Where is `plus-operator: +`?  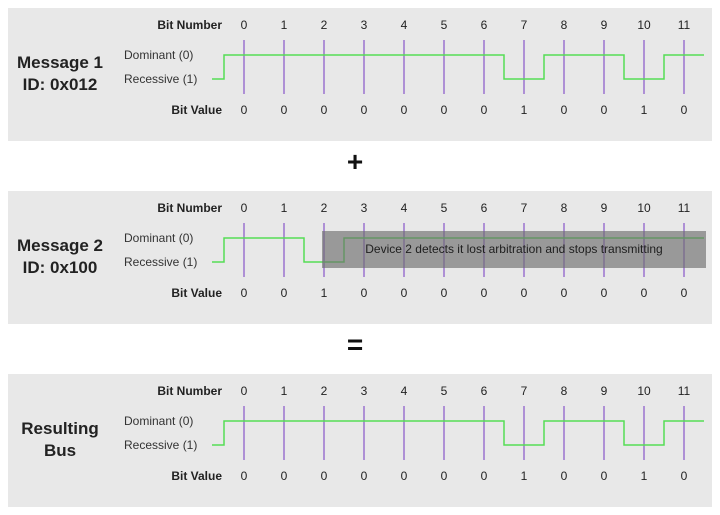
plus-operator: + is located at coordinates (355, 161).